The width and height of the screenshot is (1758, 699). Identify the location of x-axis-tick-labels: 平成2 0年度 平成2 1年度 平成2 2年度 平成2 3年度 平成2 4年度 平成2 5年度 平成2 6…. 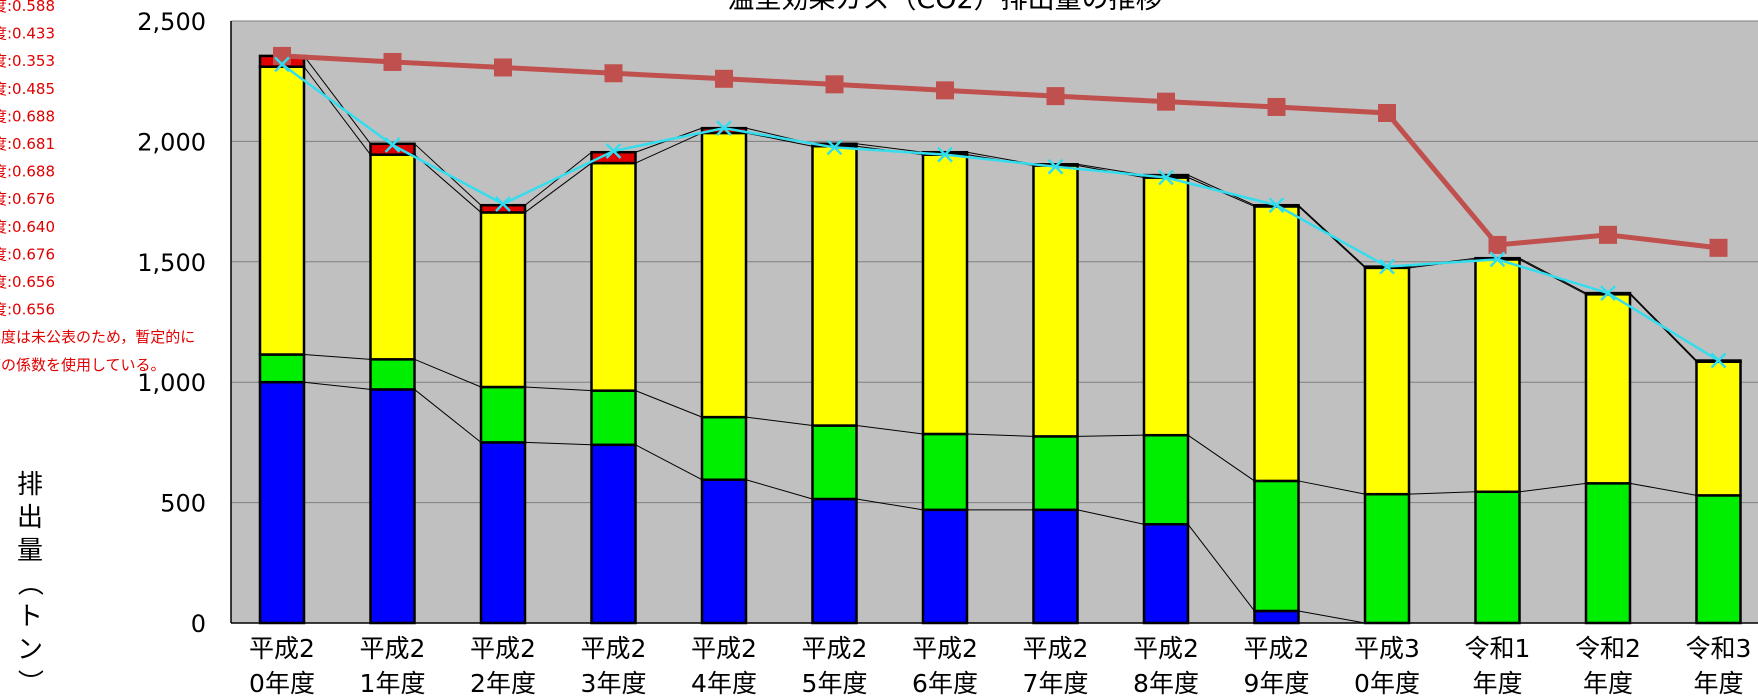
(1000, 666).